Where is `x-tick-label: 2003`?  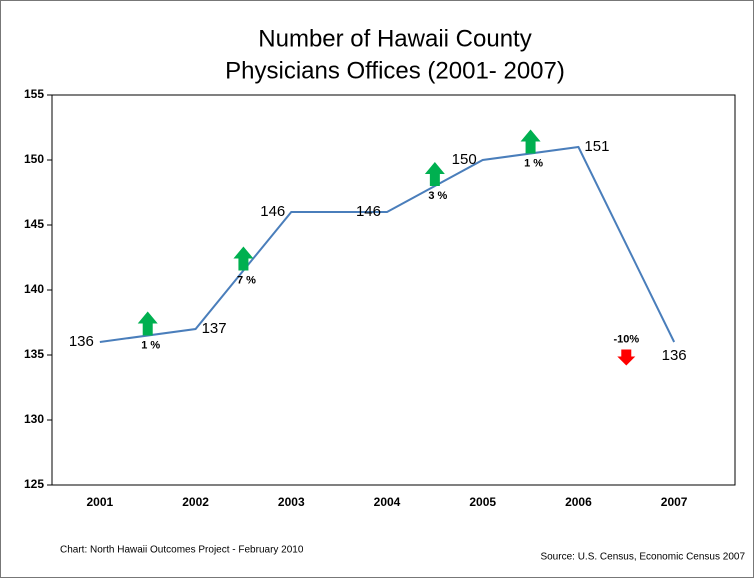
x-tick-label: 2003 is located at coordinates (291, 502).